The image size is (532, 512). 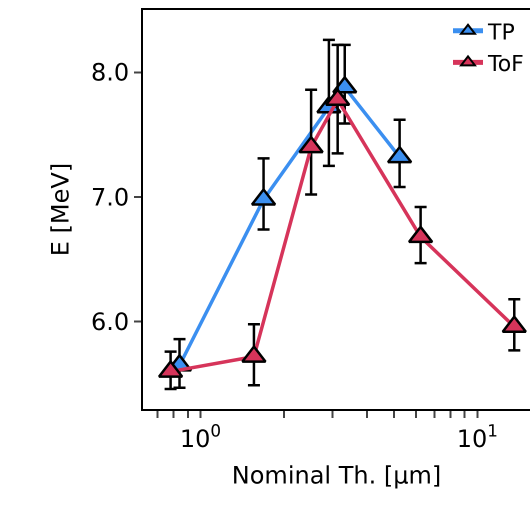 What do you see at coordinates (110, 72) in the screenshot?
I see `y-tick-label: 8.0` at bounding box center [110, 72].